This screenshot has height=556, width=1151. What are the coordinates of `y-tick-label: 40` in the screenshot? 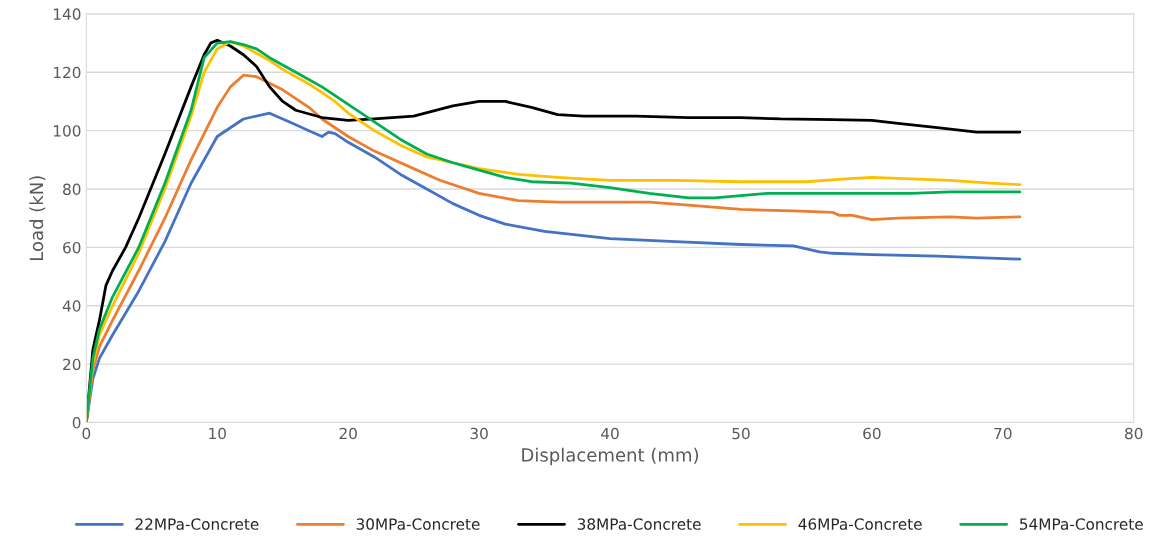 It's located at (71, 306).